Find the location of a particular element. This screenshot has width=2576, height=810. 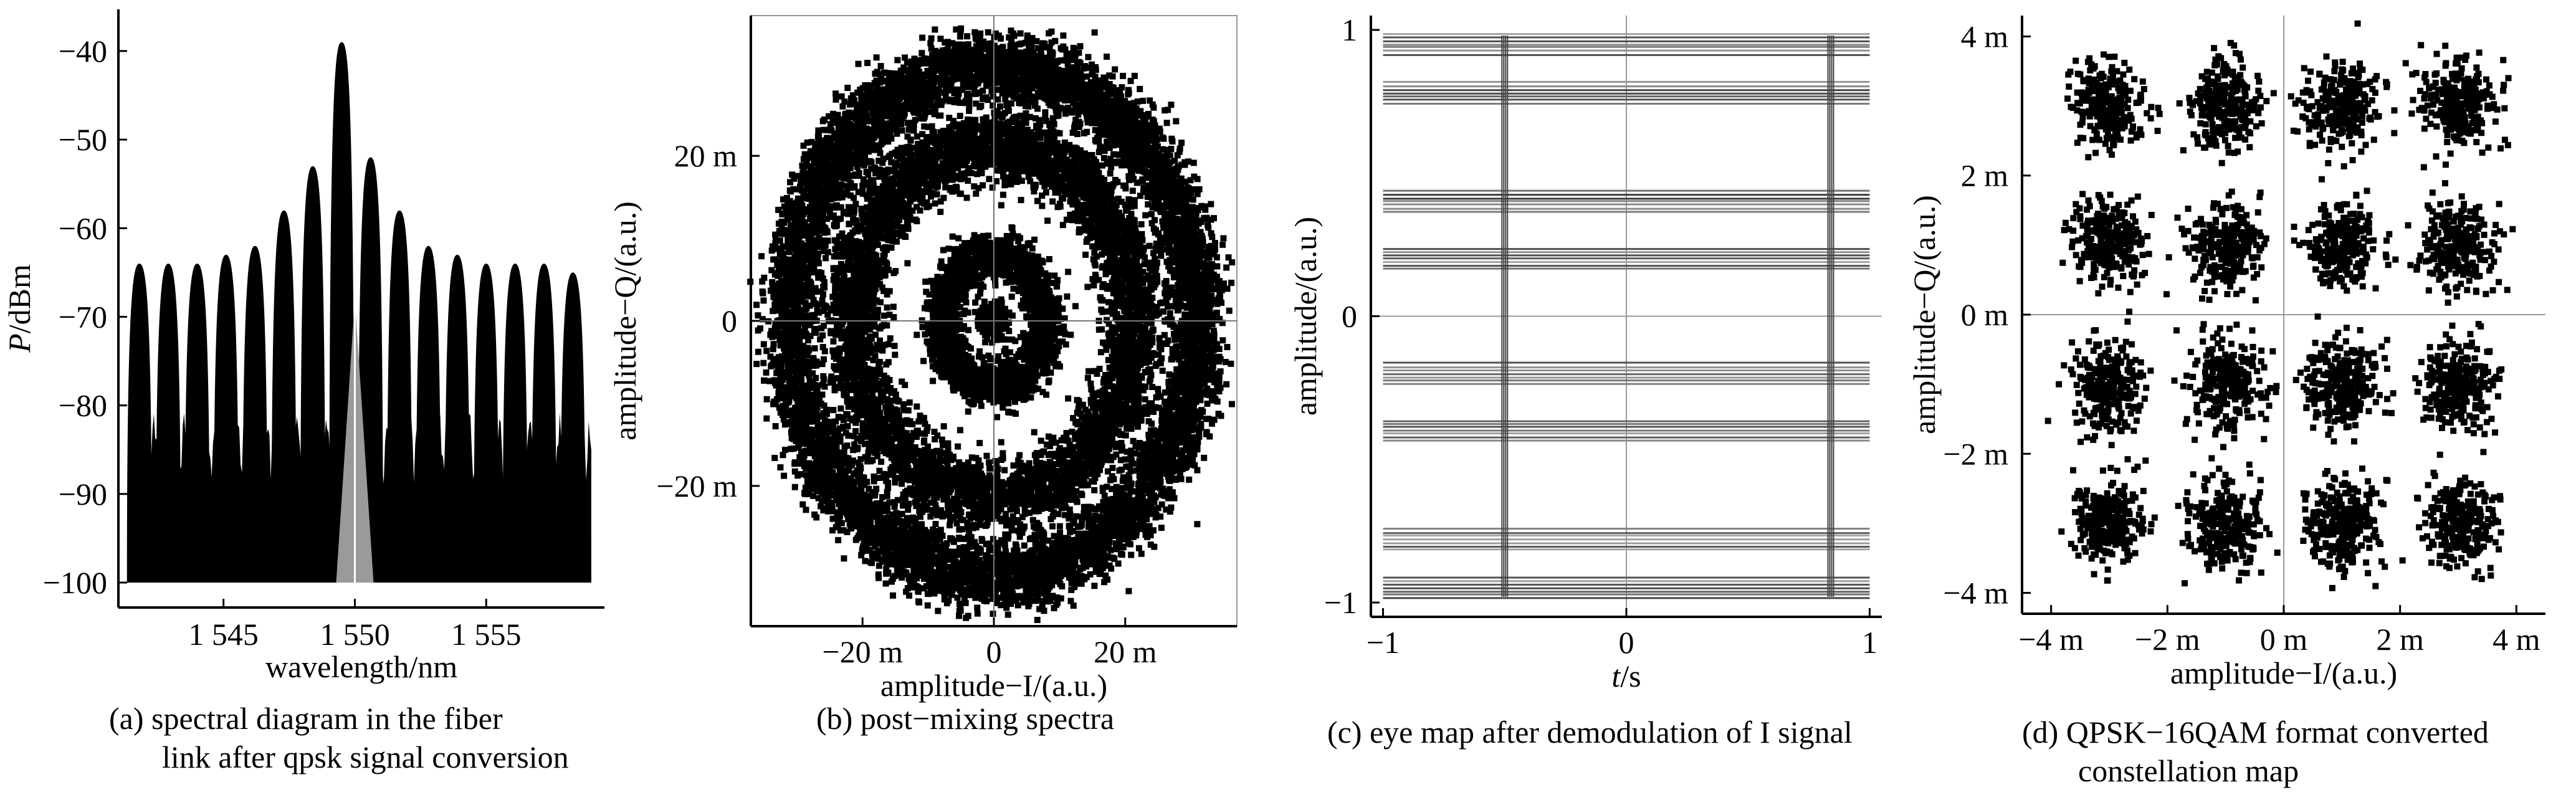

panel-a-peak is located at coordinates (486, 423).